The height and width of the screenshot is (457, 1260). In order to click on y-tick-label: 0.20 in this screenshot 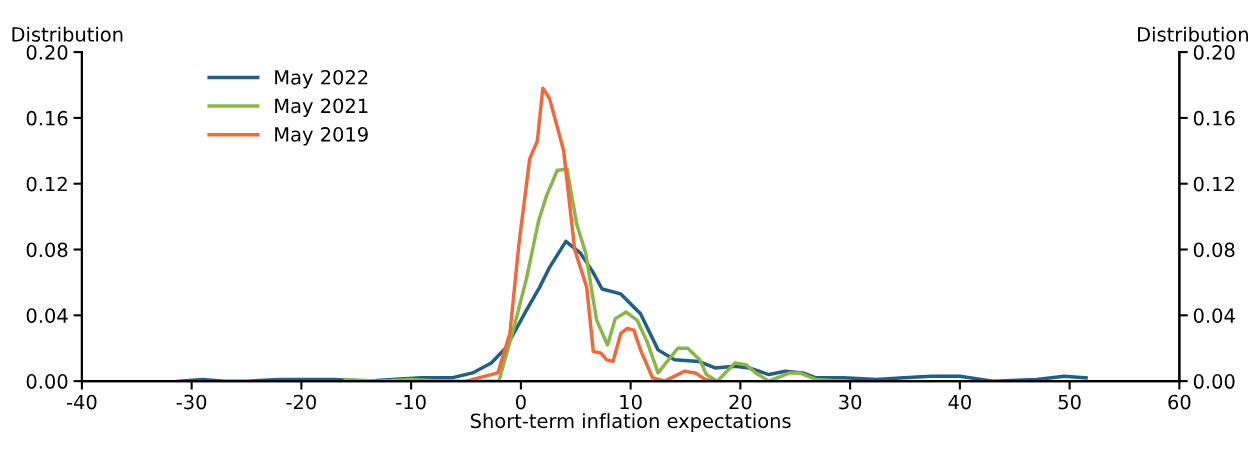, I will do `click(47, 52)`.